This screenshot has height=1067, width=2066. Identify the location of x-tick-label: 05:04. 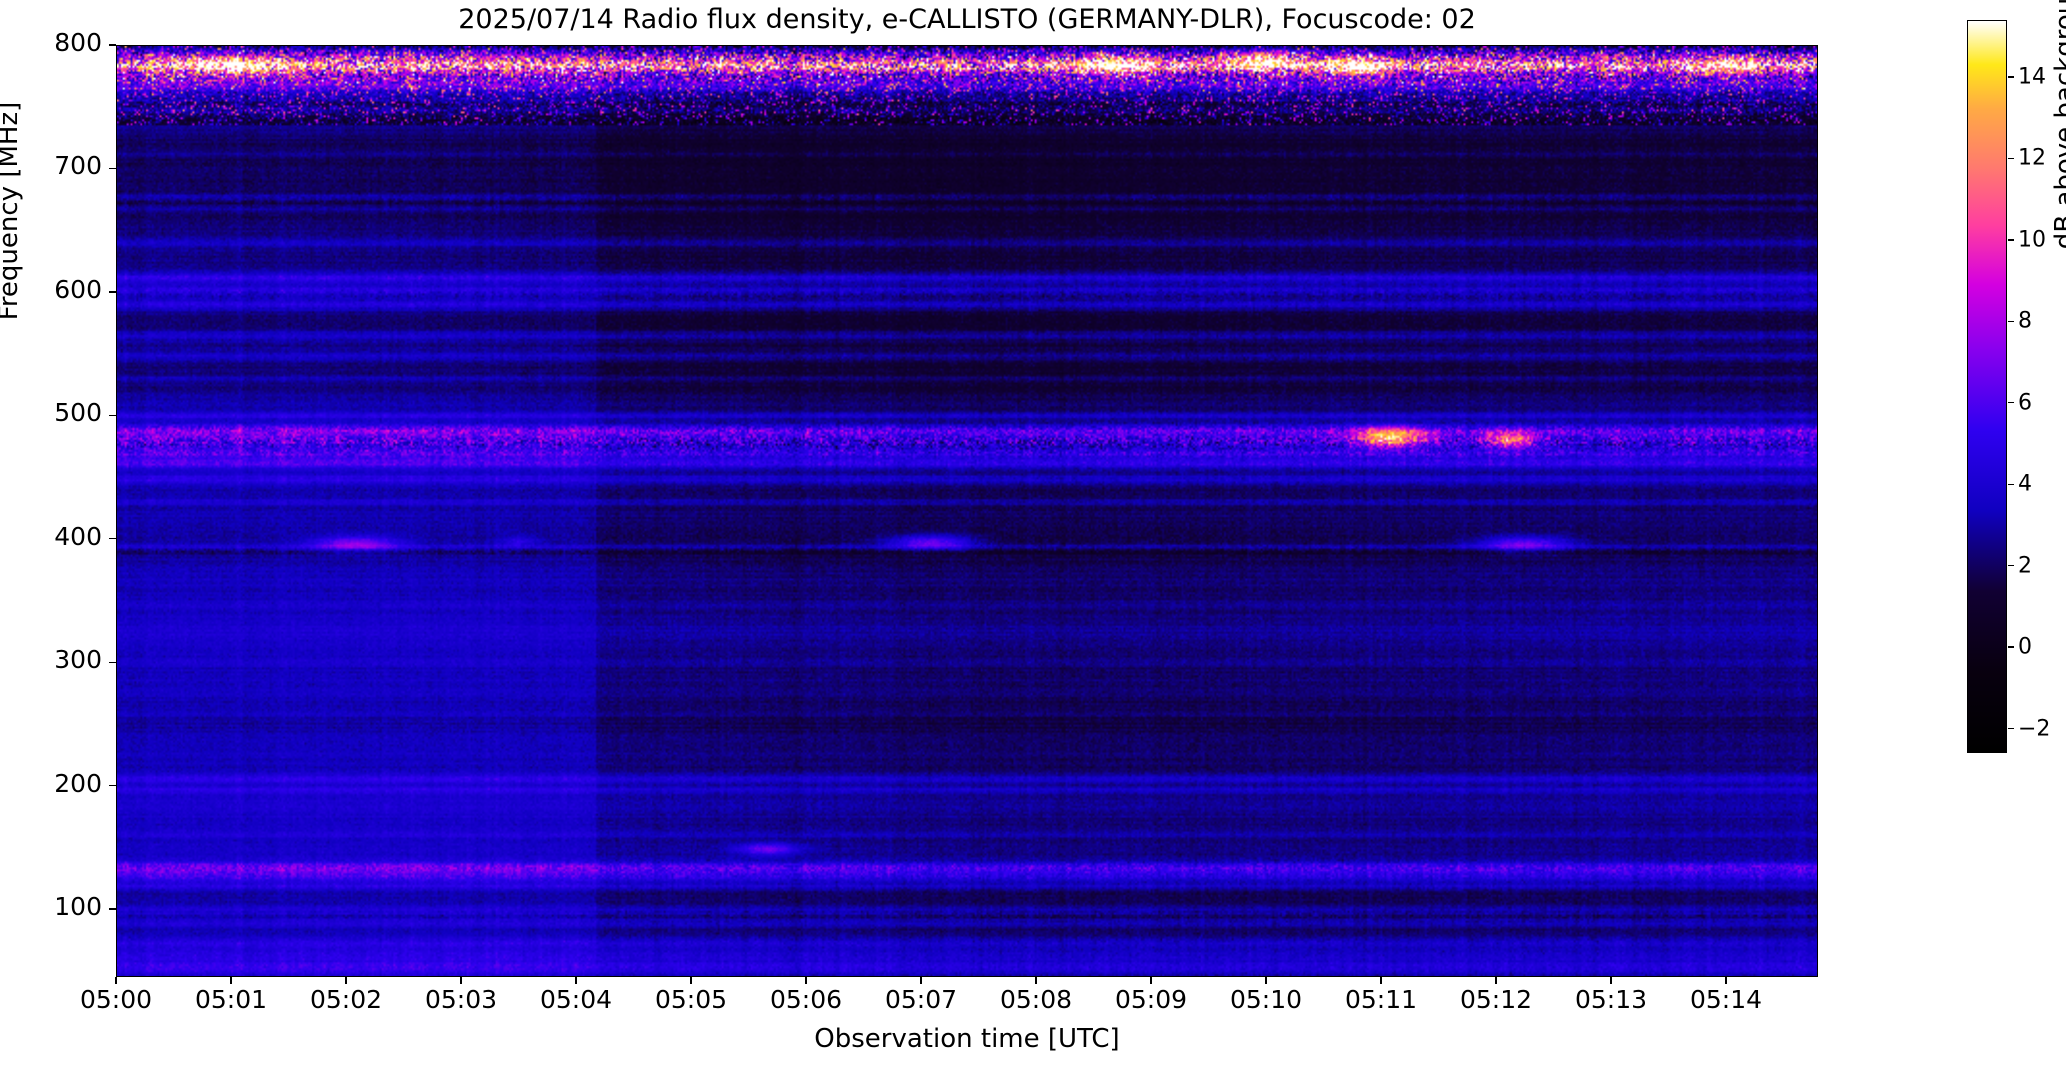
(576, 999).